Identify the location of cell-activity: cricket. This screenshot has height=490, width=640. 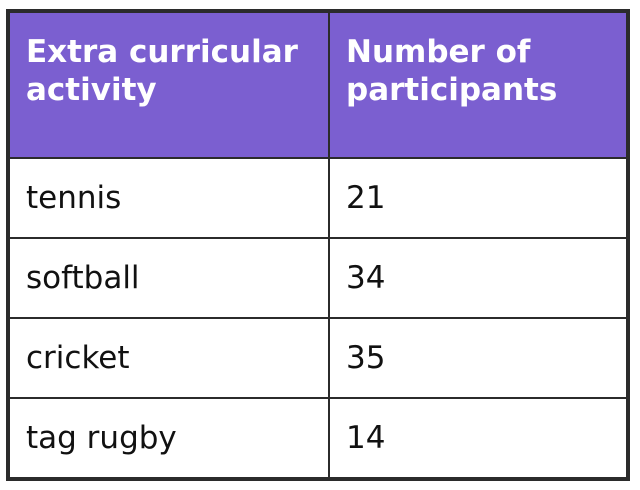
(169, 358).